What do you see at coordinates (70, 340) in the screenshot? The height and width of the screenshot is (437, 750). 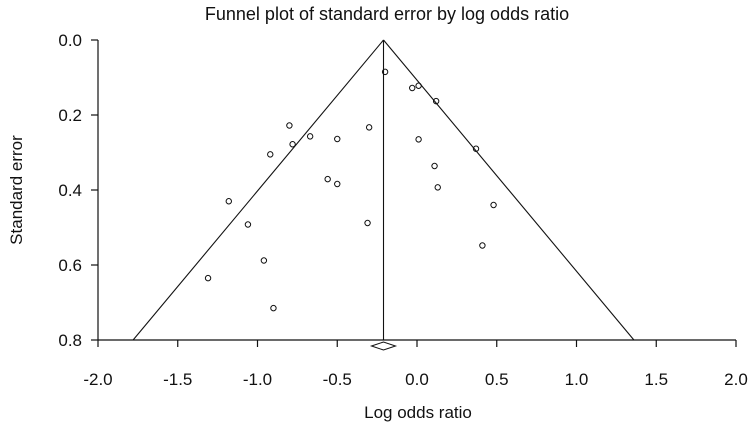 I see `y-tick-label: 0.8` at bounding box center [70, 340].